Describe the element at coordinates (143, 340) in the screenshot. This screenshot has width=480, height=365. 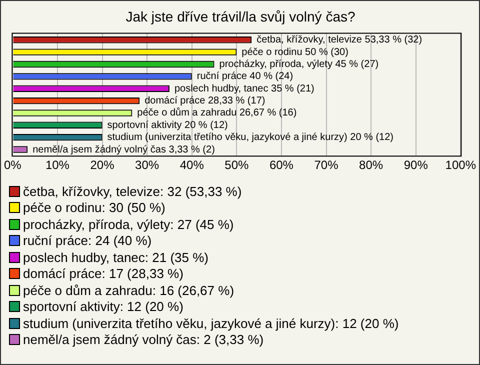
I see `text: neměl/a jsem žádný volný čas: 2 (3,33 %)` at that location.